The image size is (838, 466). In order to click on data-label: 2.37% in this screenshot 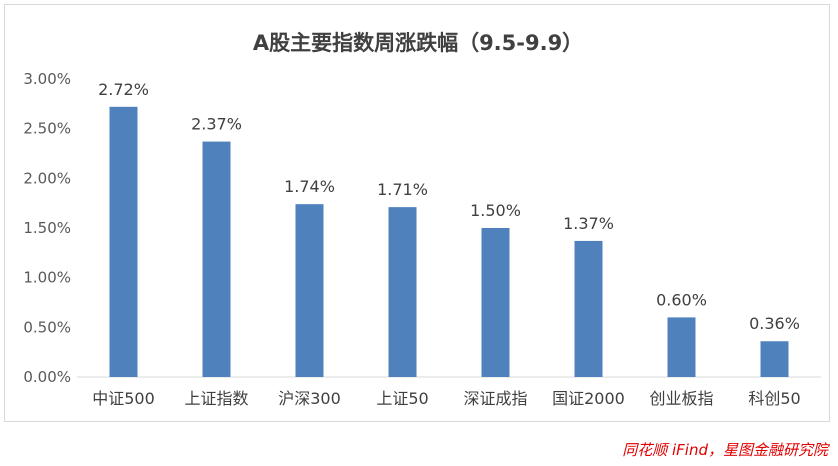, I will do `click(216, 124)`.